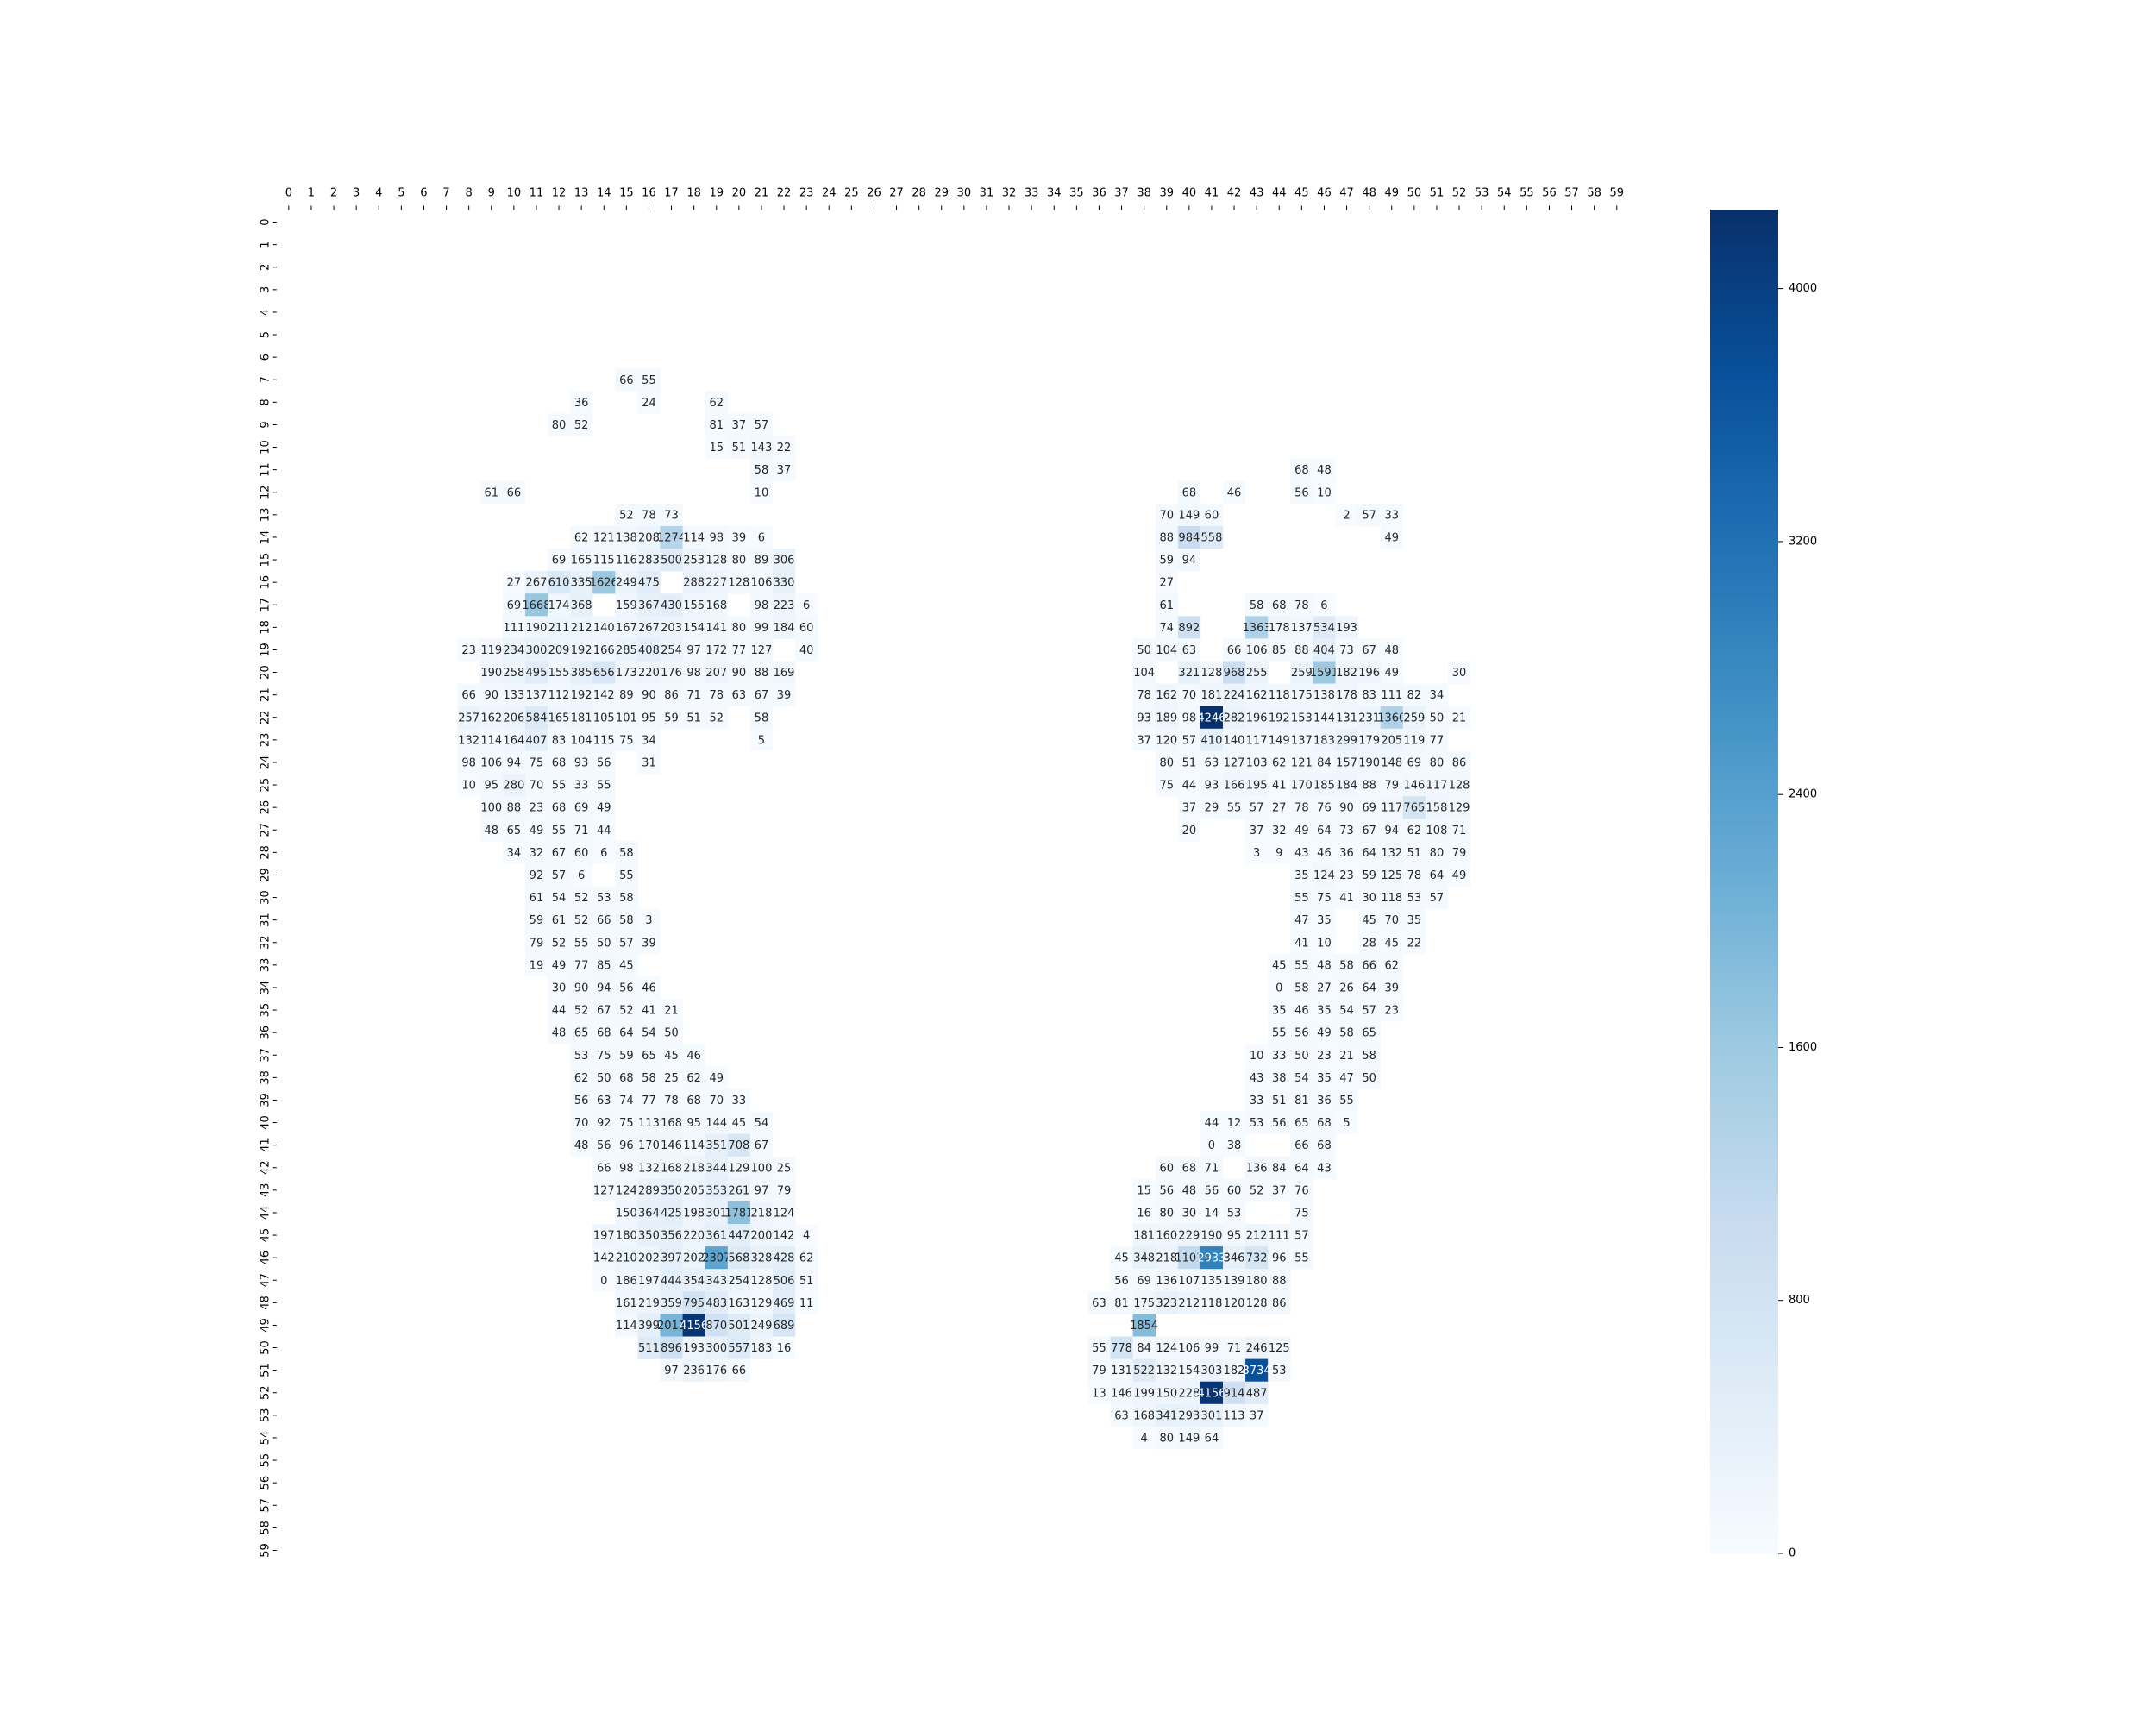 The height and width of the screenshot is (1725, 2156). I want to click on cell-value-label: 45, so click(671, 1056).